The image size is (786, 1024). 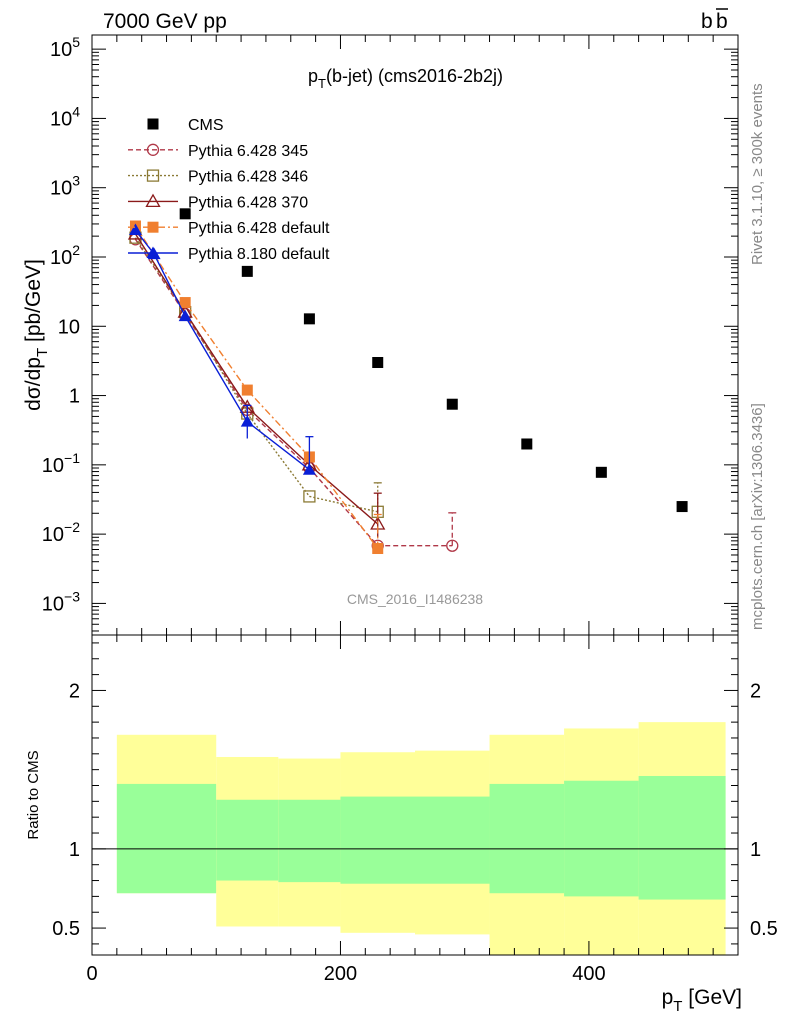 I want to click on xlabel-sub: T, so click(x=677, y=1006).